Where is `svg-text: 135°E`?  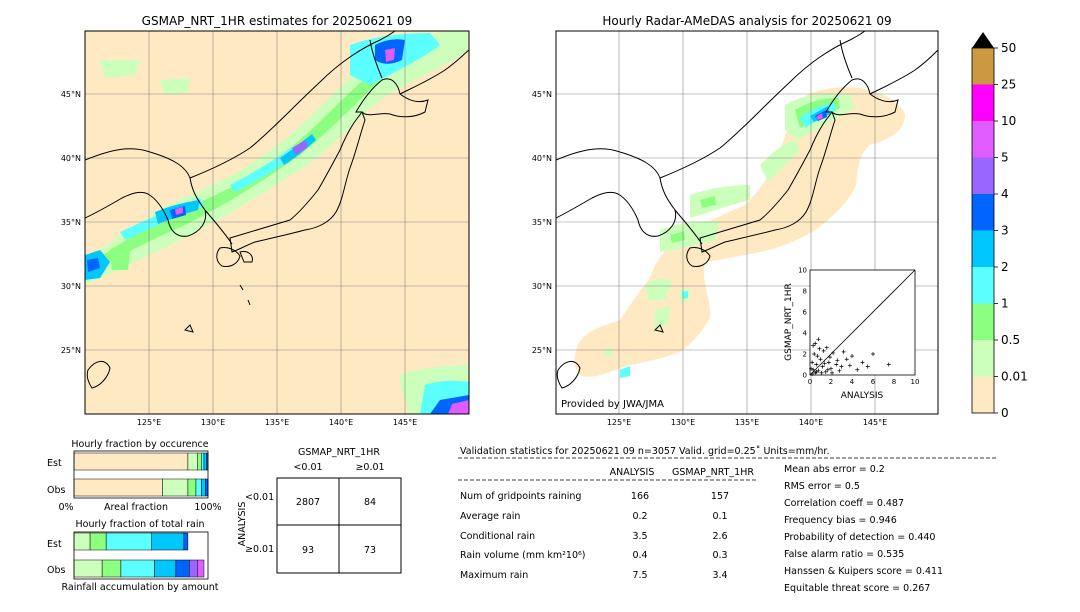
svg-text: 135°E is located at coordinates (277, 422).